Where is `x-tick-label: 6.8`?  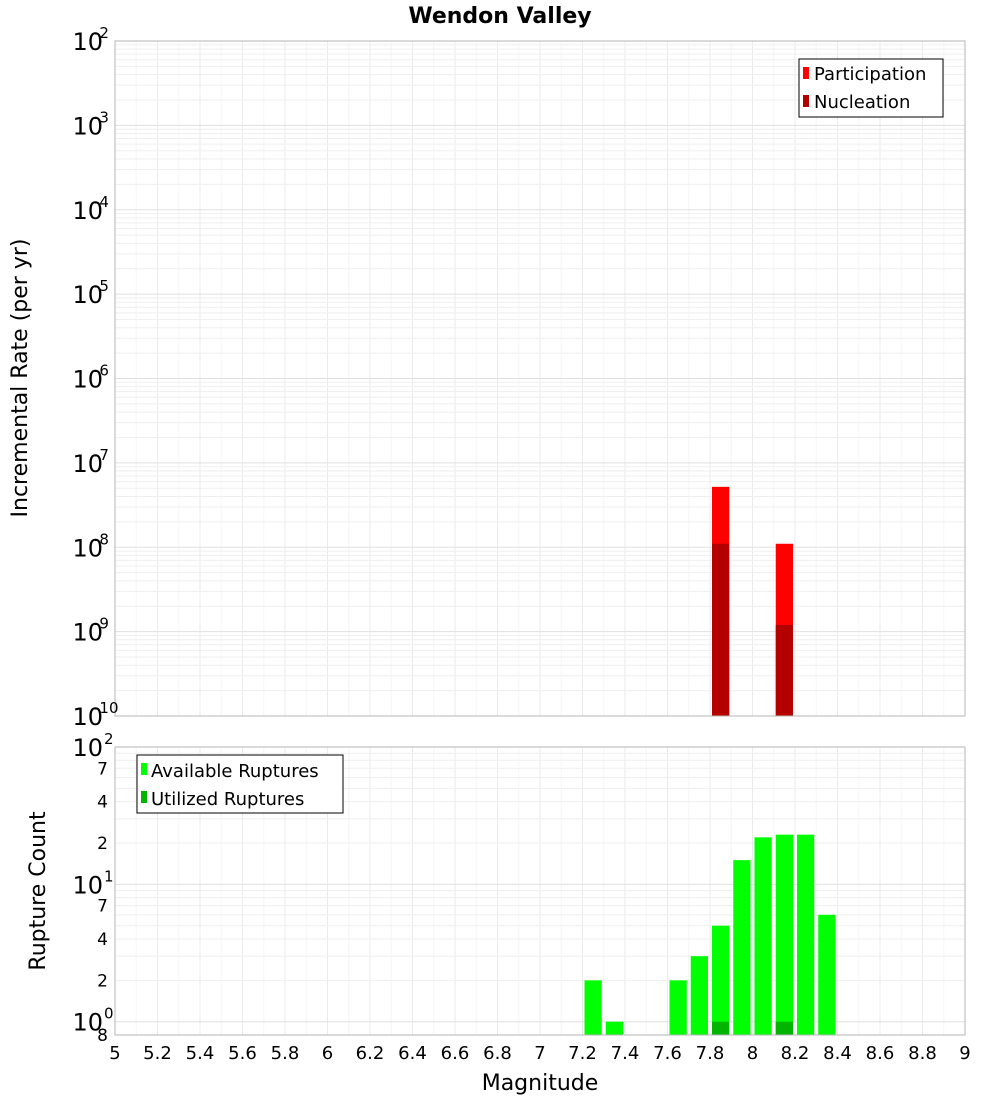
x-tick-label: 6.8 is located at coordinates (497, 1053).